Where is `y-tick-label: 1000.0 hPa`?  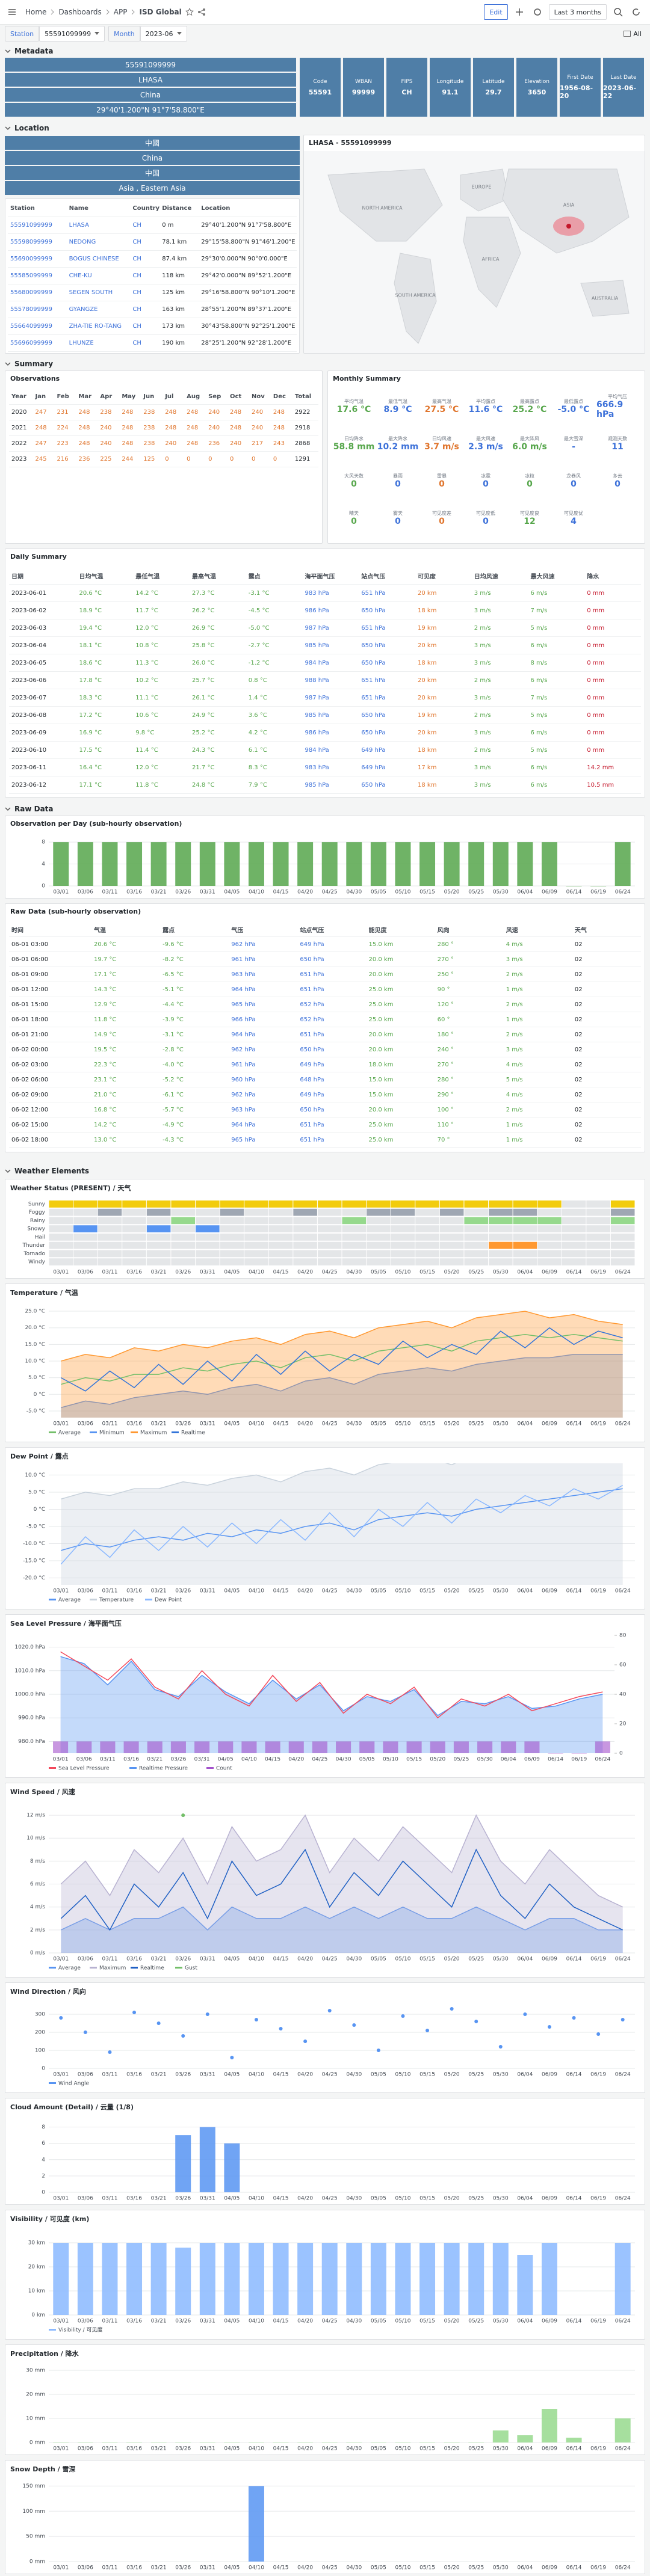
y-tick-label: 1000.0 hPa is located at coordinates (30, 1695).